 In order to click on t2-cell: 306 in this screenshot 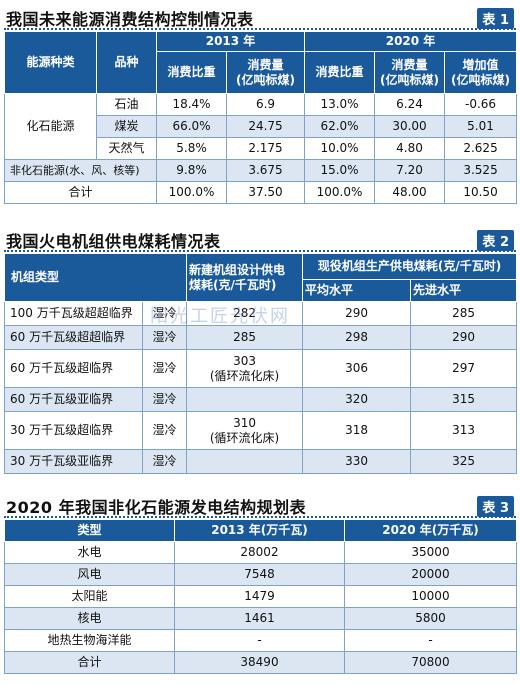, I will do `click(357, 368)`.